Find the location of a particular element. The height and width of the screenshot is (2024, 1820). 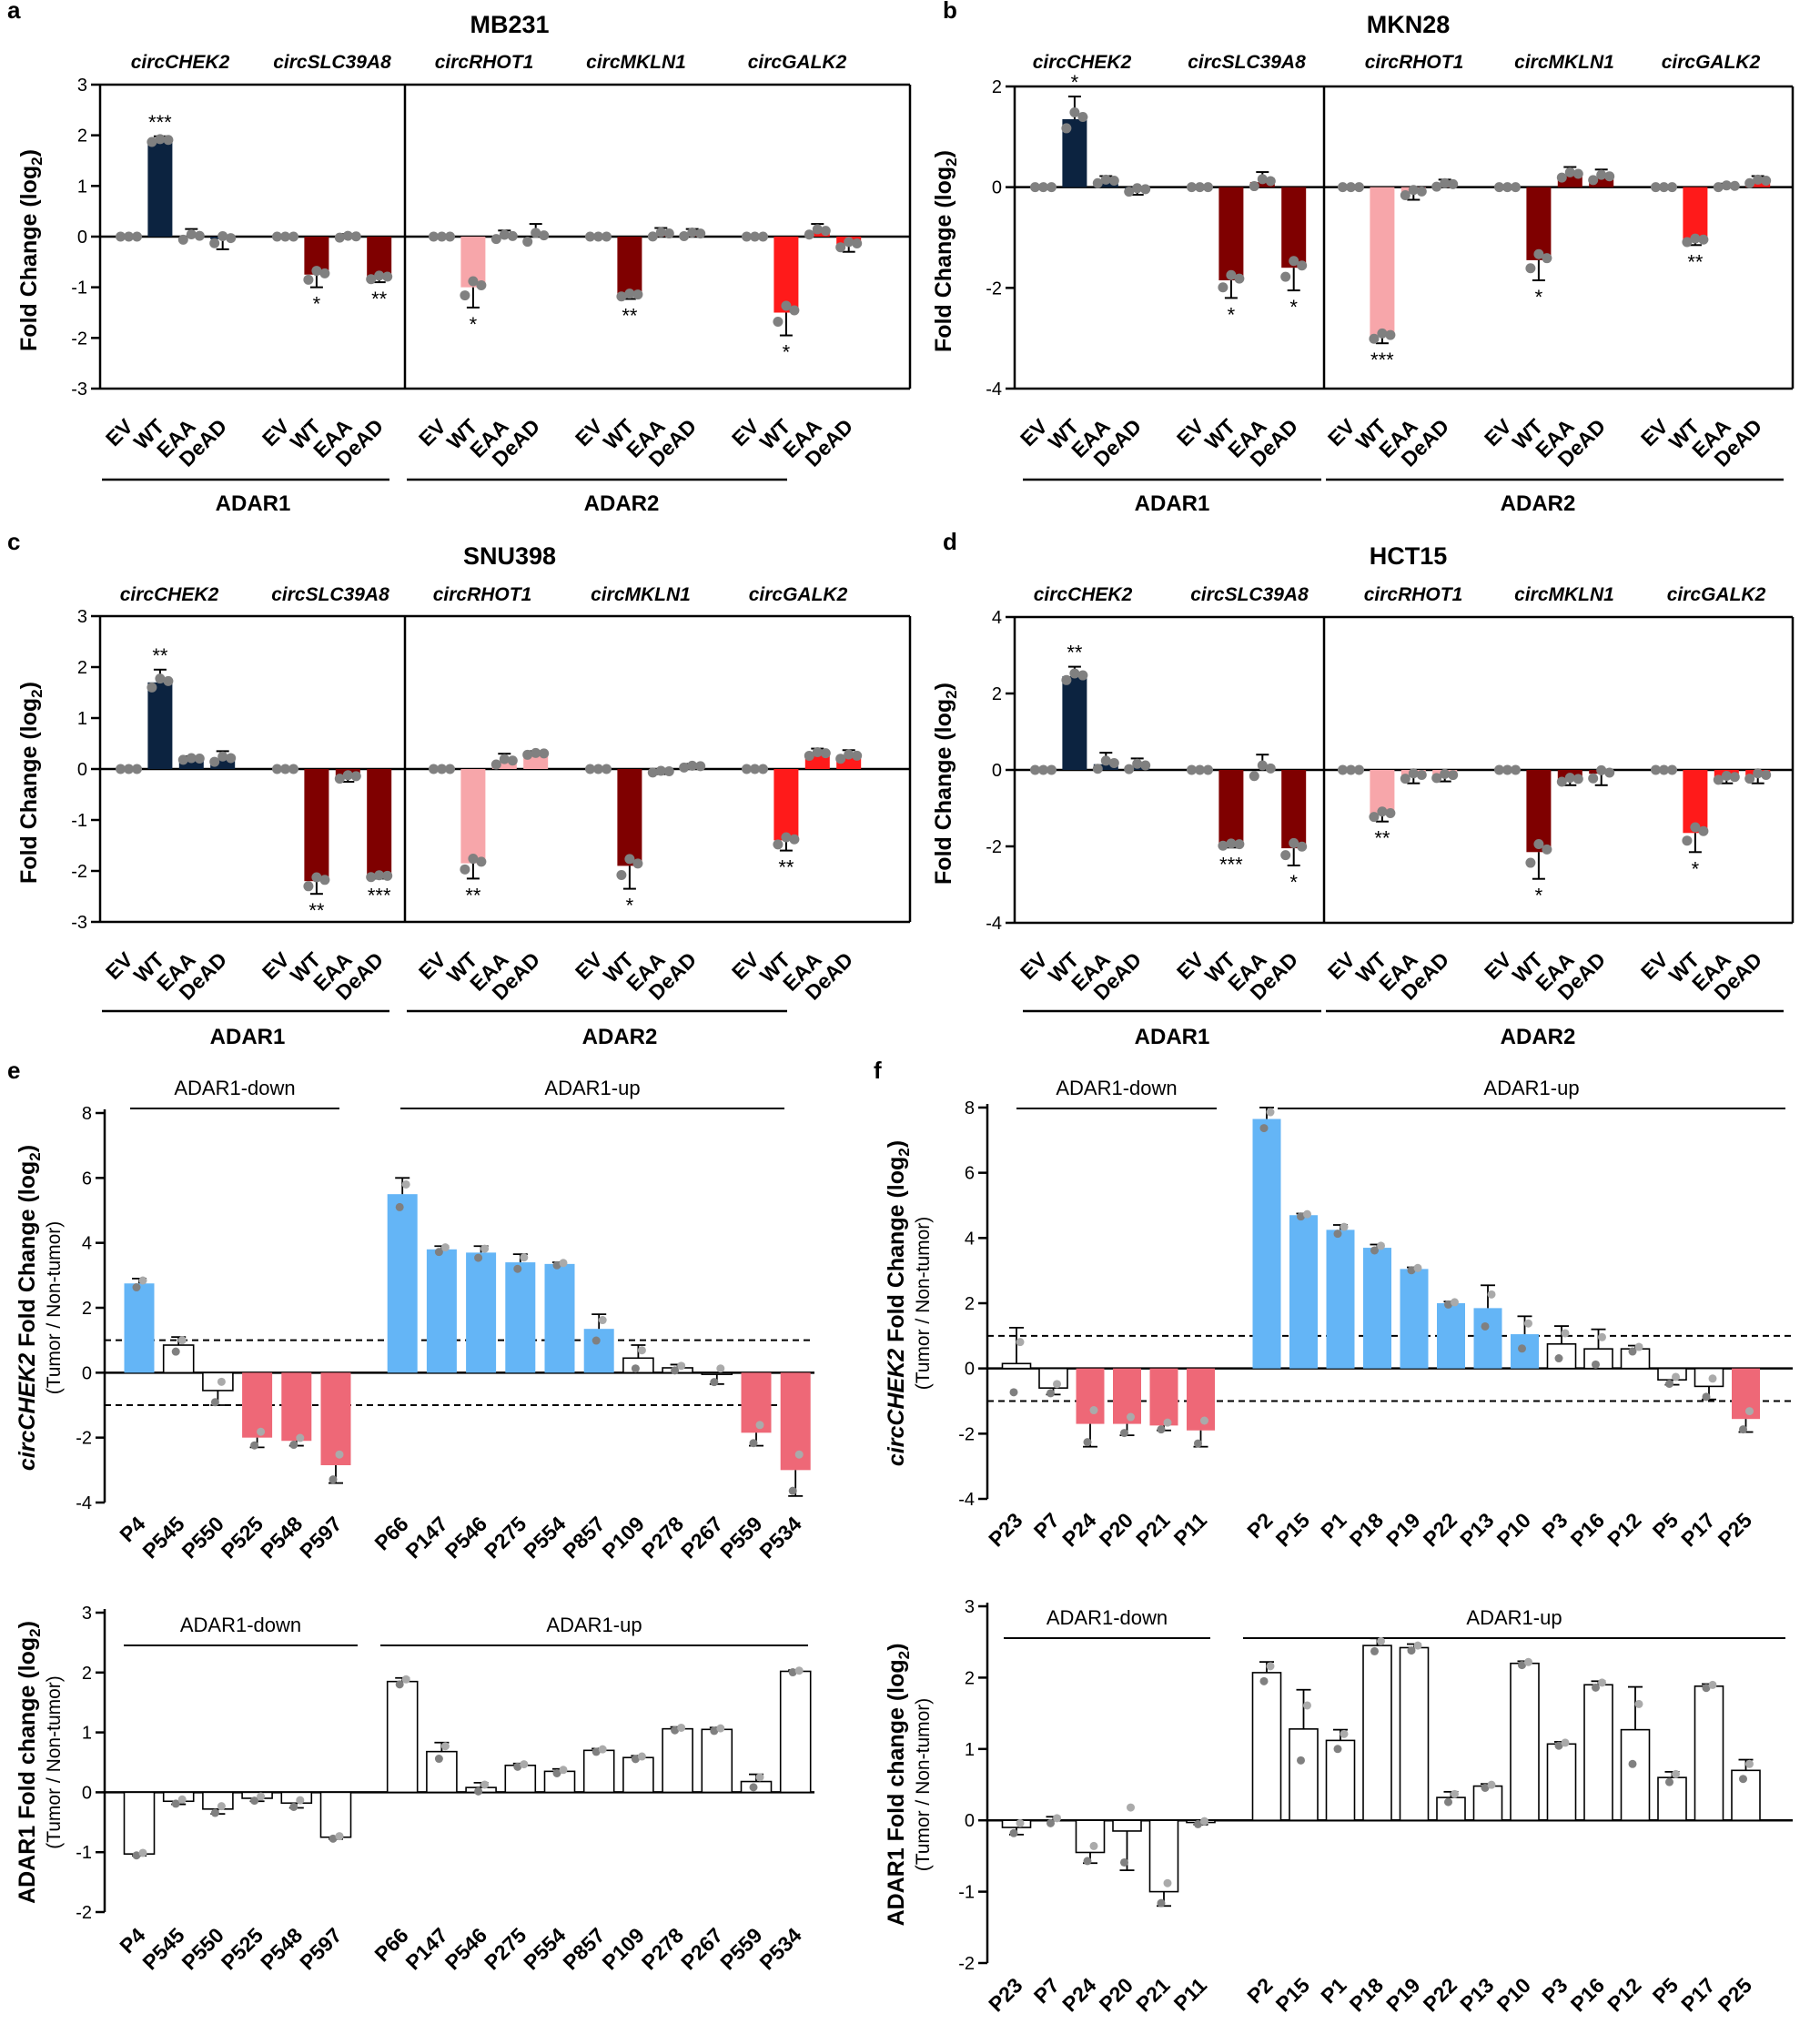

x-tick-label: P10 is located at coordinates (1514, 1995).